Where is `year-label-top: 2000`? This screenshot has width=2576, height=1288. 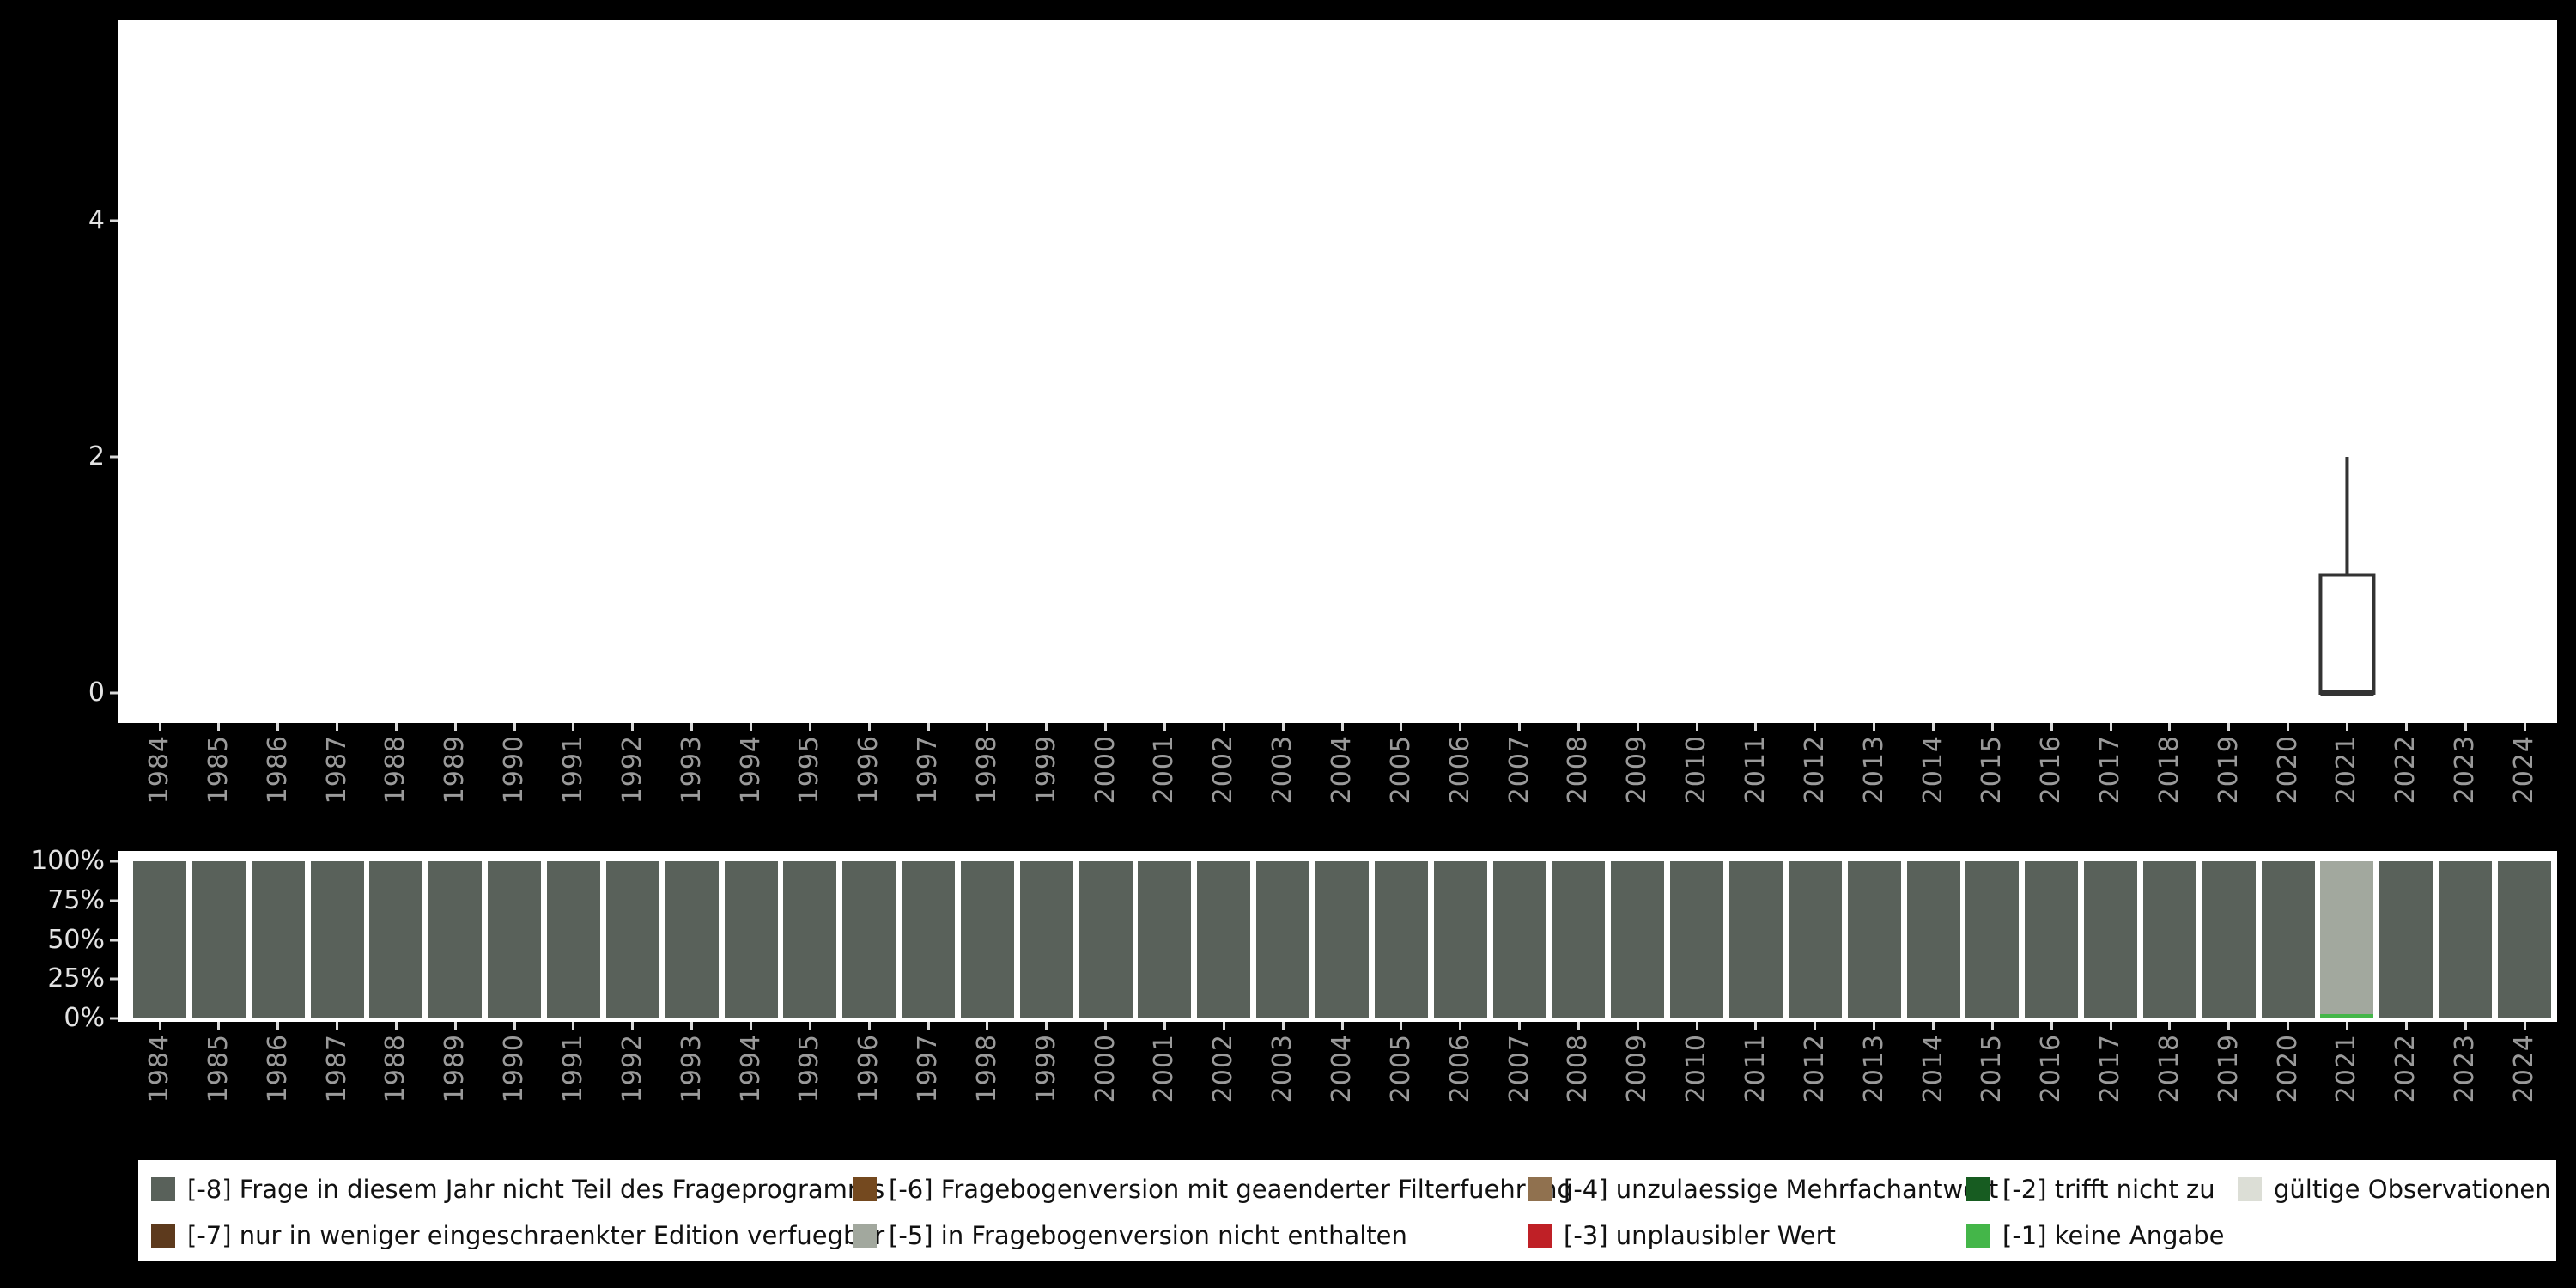
year-label-top: 2000 is located at coordinates (1105, 770).